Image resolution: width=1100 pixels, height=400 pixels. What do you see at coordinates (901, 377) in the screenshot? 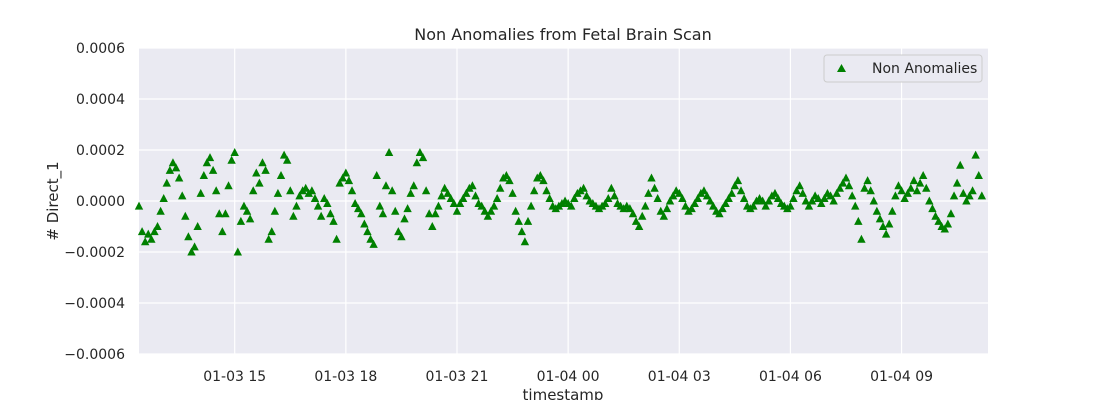
I see `x-tick-label: 01-04 09` at bounding box center [901, 377].